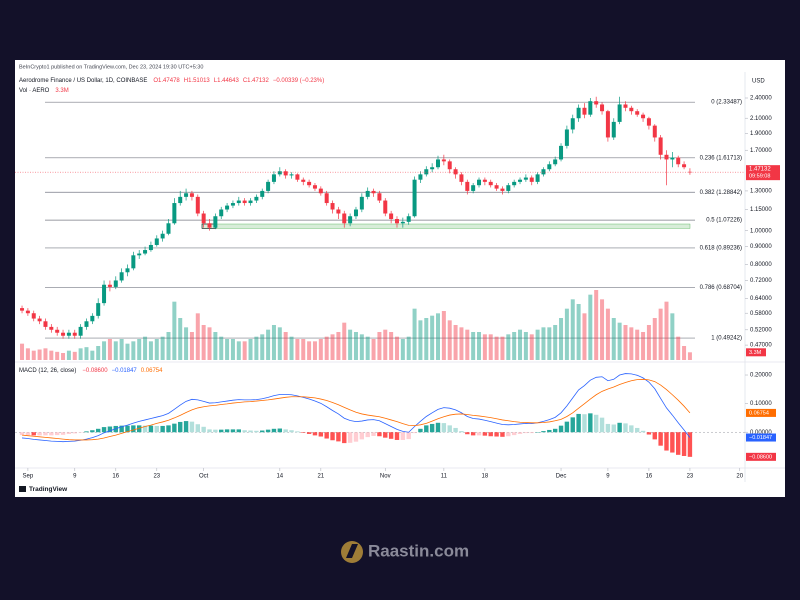 The image size is (800, 600). What do you see at coordinates (763, 173) in the screenshot?
I see `last-price-badge` at bounding box center [763, 173].